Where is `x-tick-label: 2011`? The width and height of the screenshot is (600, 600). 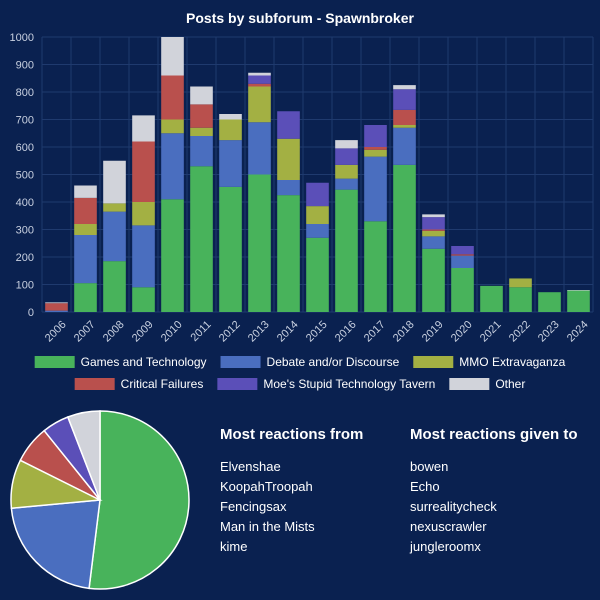
x-tick-label: 2011 is located at coordinates (201, 331).